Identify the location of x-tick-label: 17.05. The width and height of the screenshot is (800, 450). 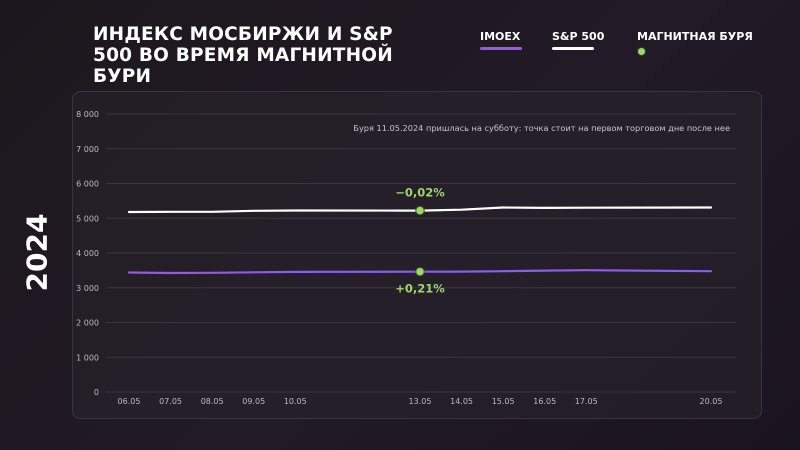
(586, 401).